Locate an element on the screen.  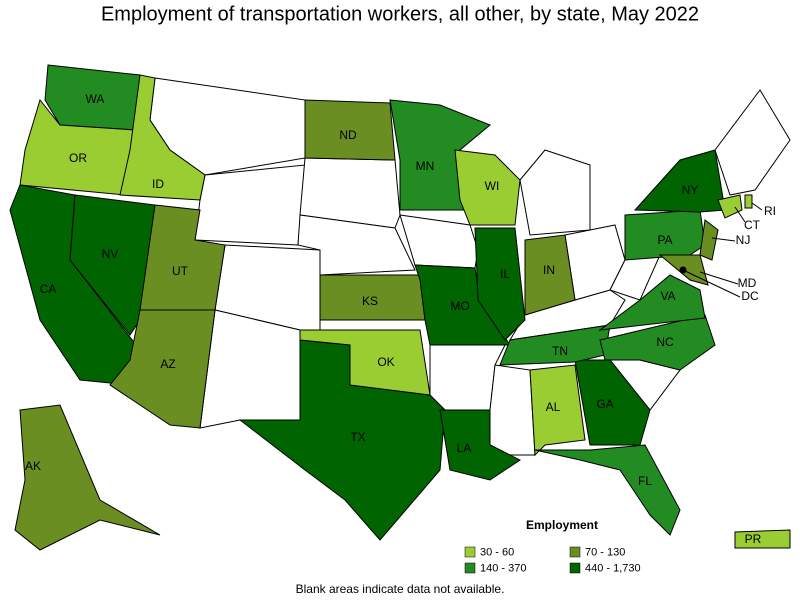
state-label: RI is located at coordinates (770, 211).